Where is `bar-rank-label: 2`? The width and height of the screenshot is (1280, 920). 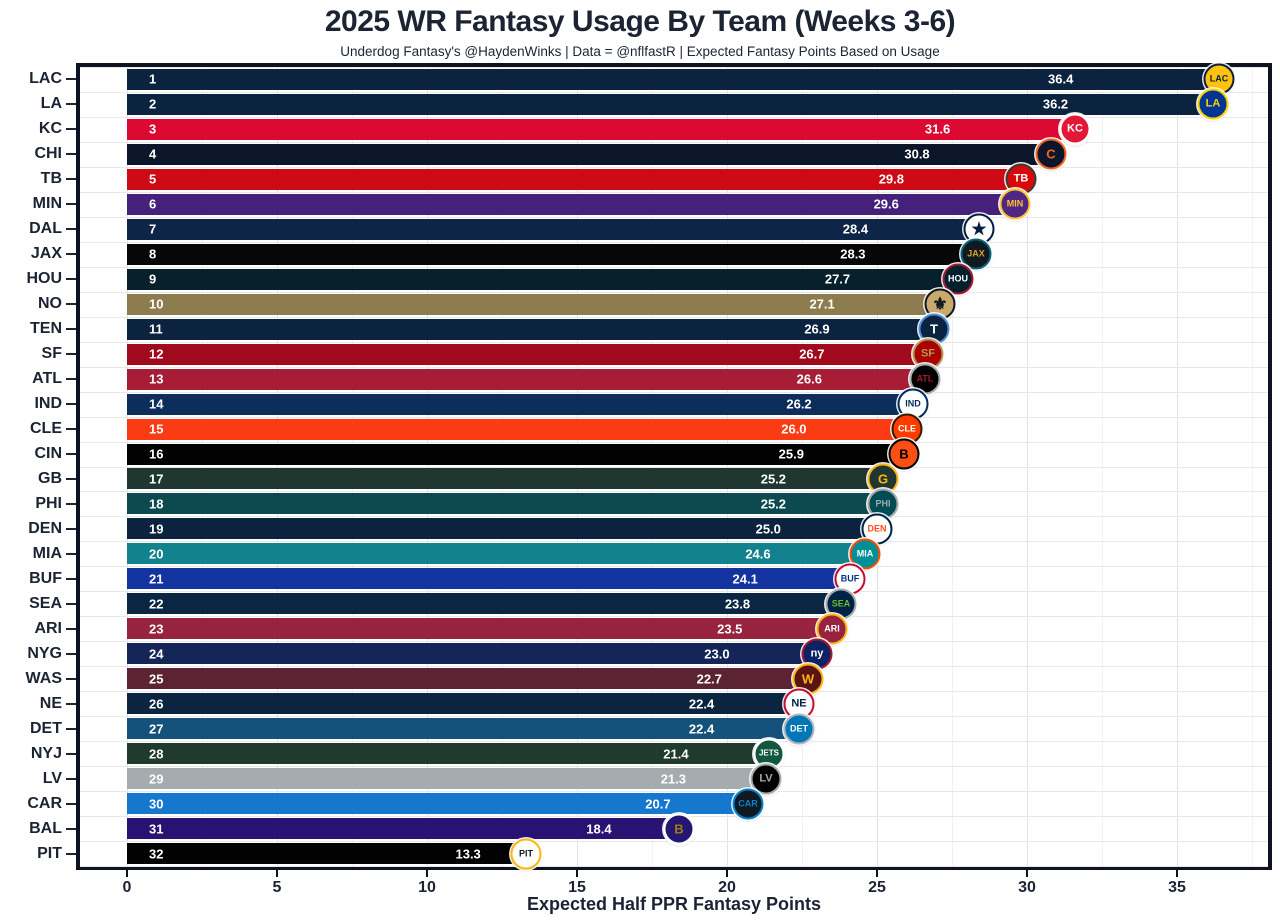 bar-rank-label: 2 is located at coordinates (153, 104).